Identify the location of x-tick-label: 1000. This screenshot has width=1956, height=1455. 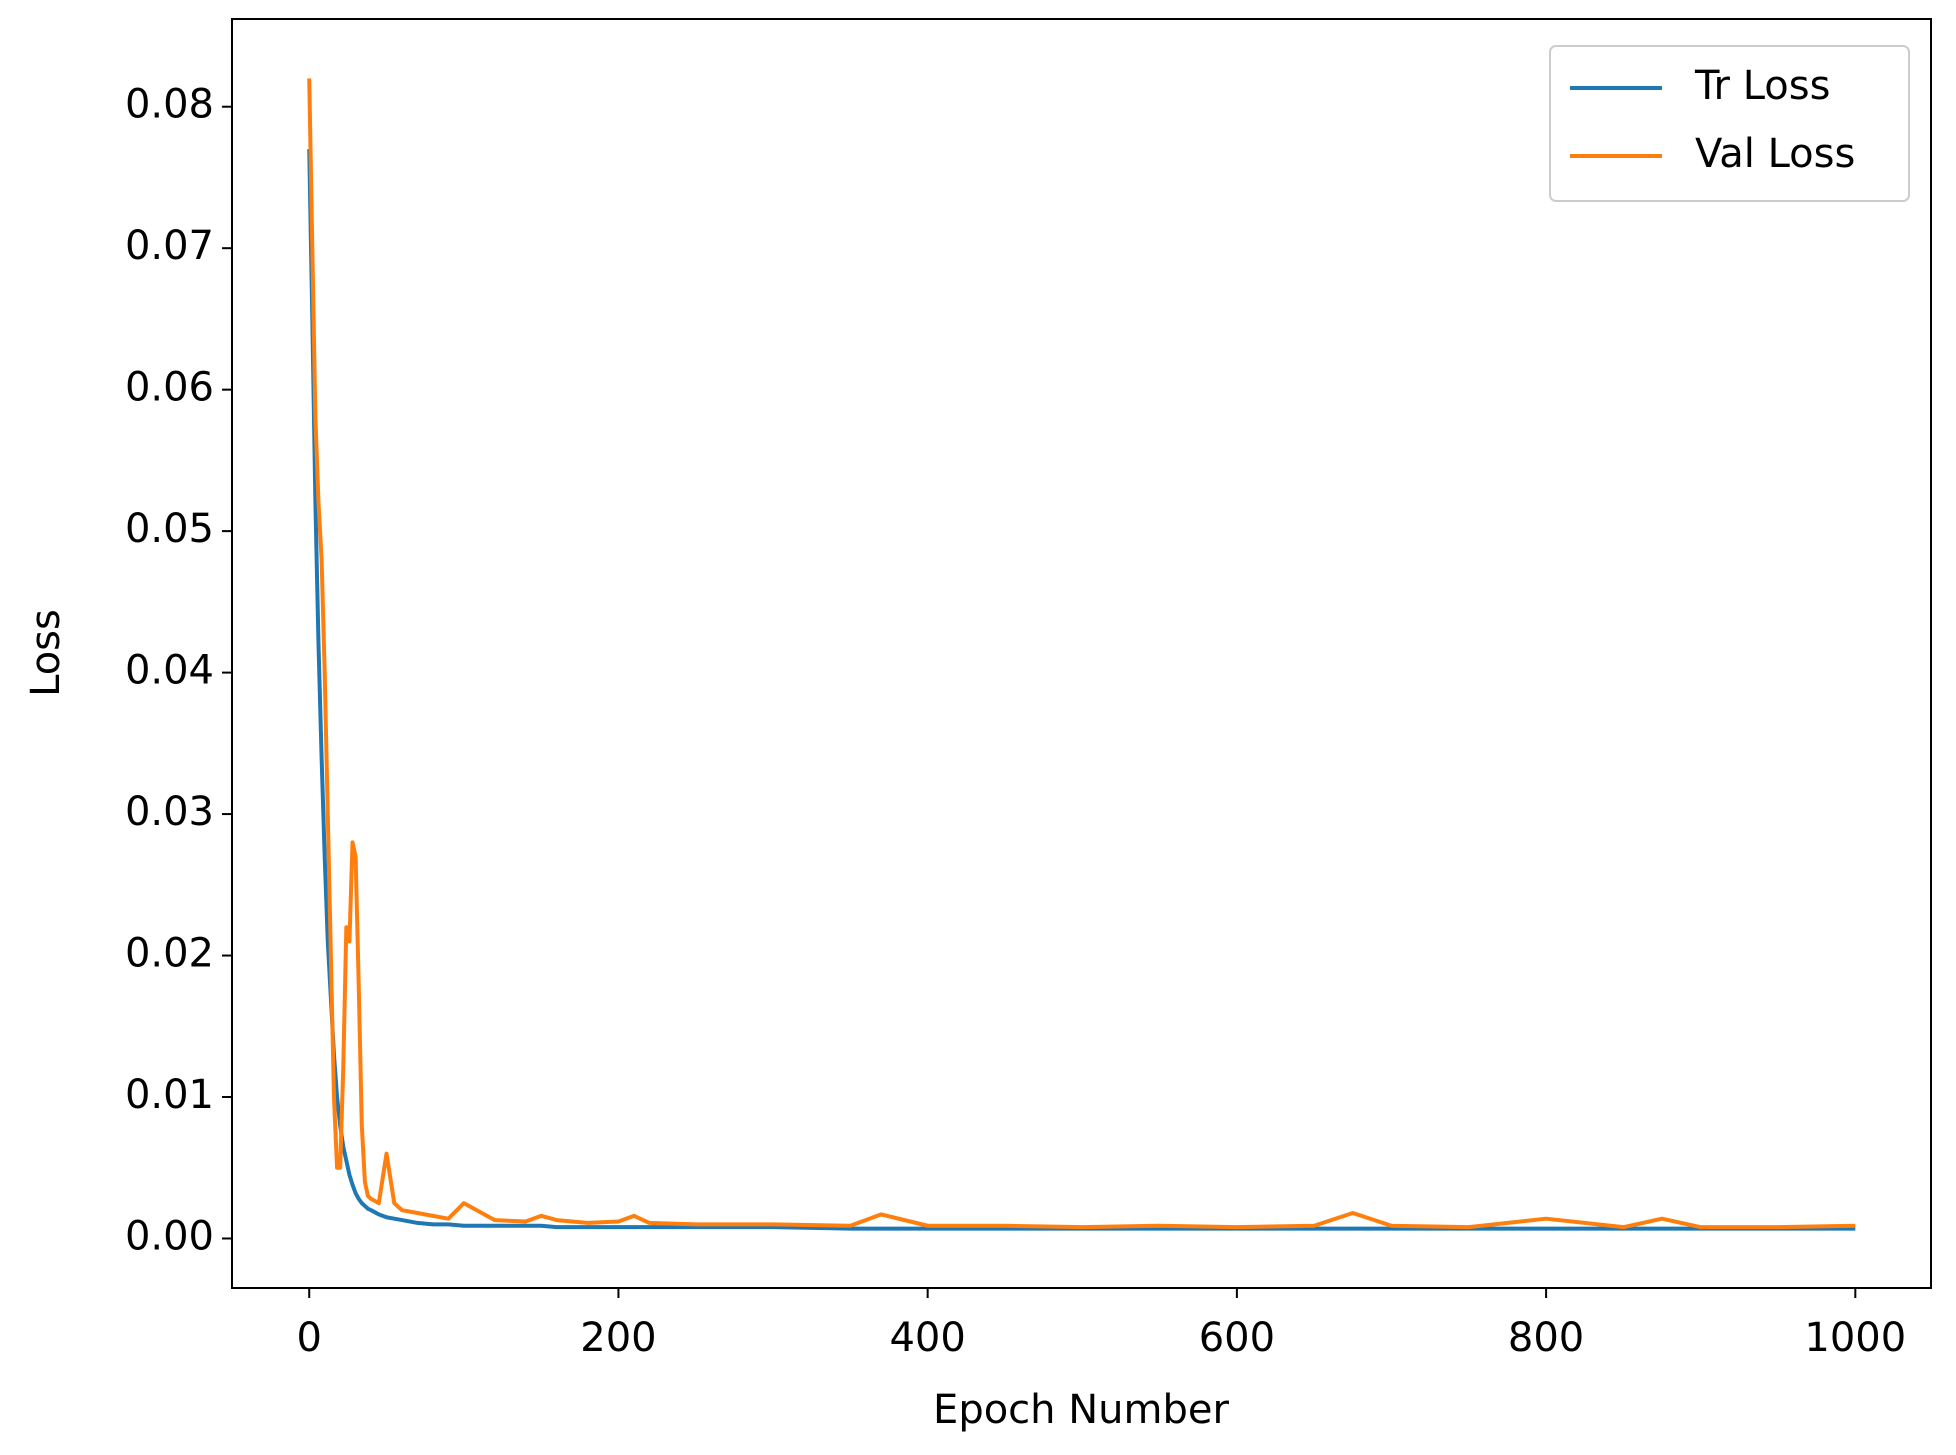
(1855, 1338).